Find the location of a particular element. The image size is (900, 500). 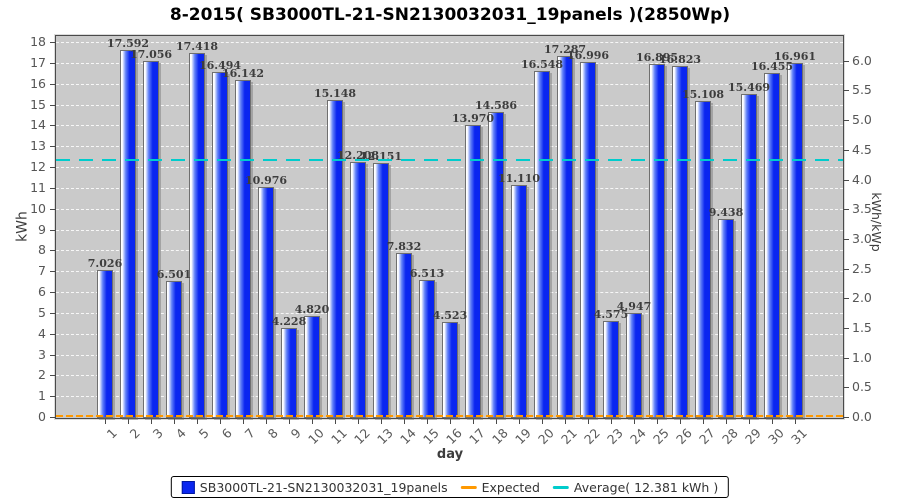

average-line is located at coordinates (449, 160).